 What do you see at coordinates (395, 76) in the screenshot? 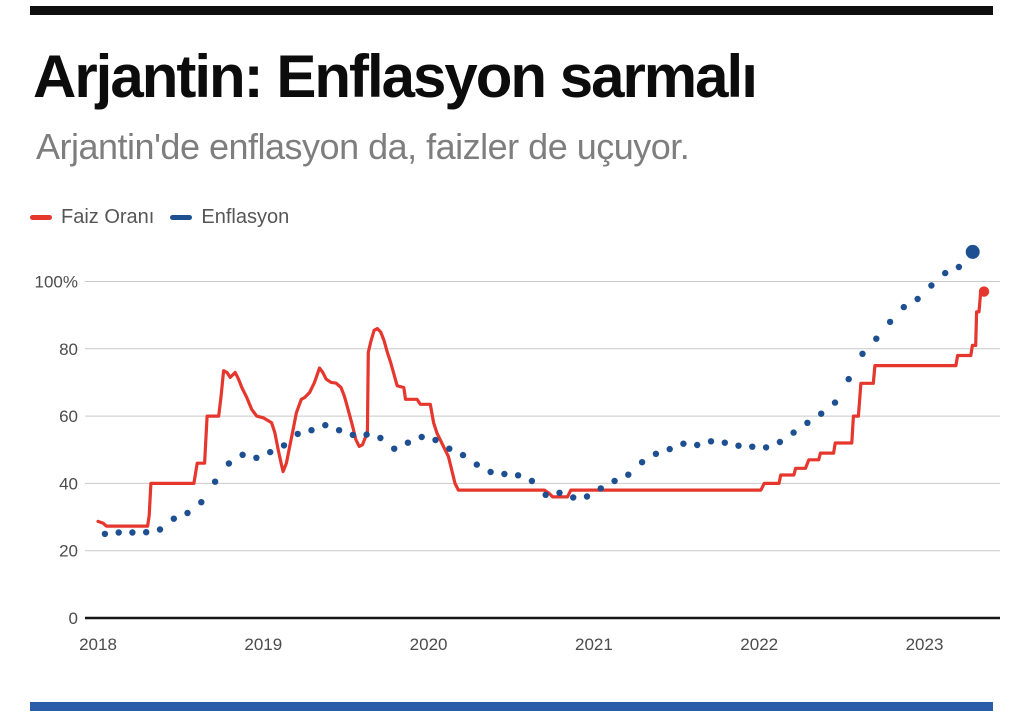
I see `page-title: Arjantin: Enflasyon sarmalı` at bounding box center [395, 76].